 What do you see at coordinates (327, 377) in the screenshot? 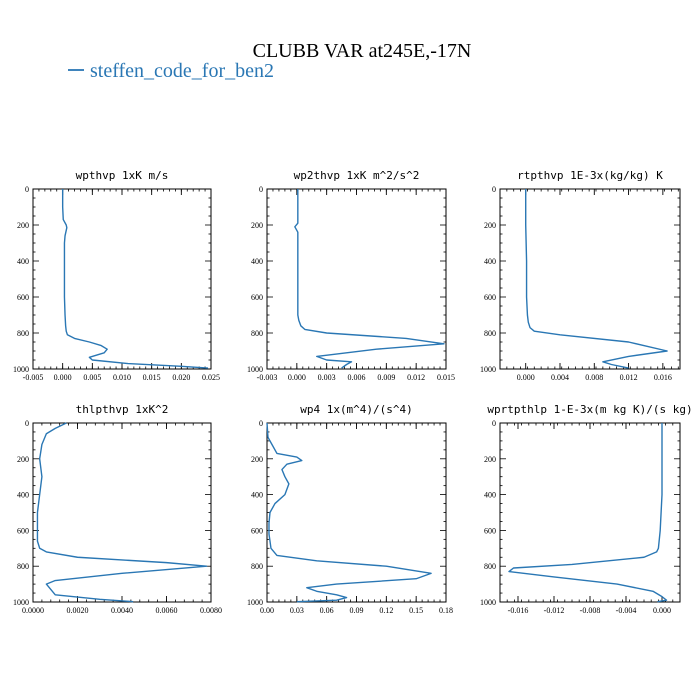
I see `x-tick-label: 0.003` at bounding box center [327, 377].